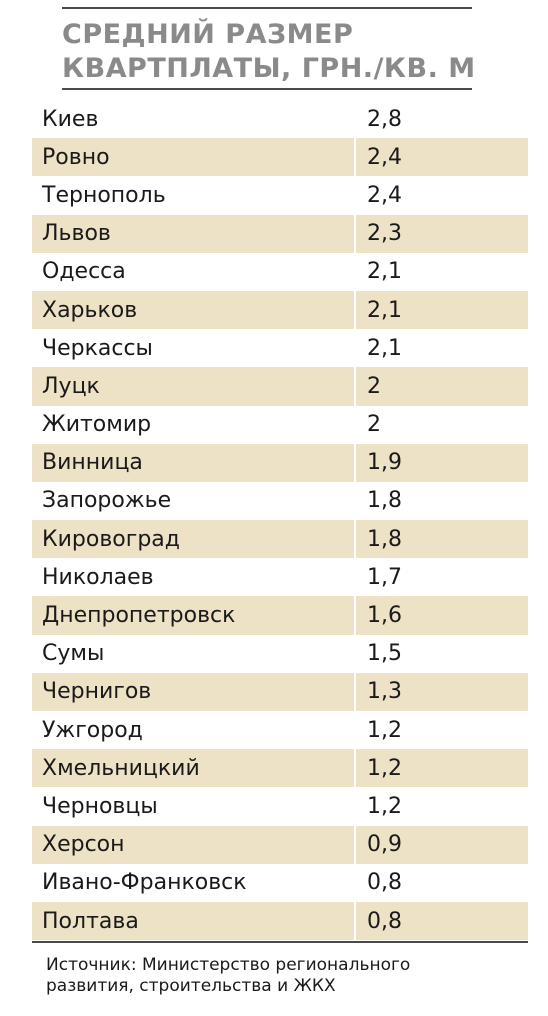  Describe the element at coordinates (193, 157) in the screenshot. I see `city-cell: Ровно` at that location.